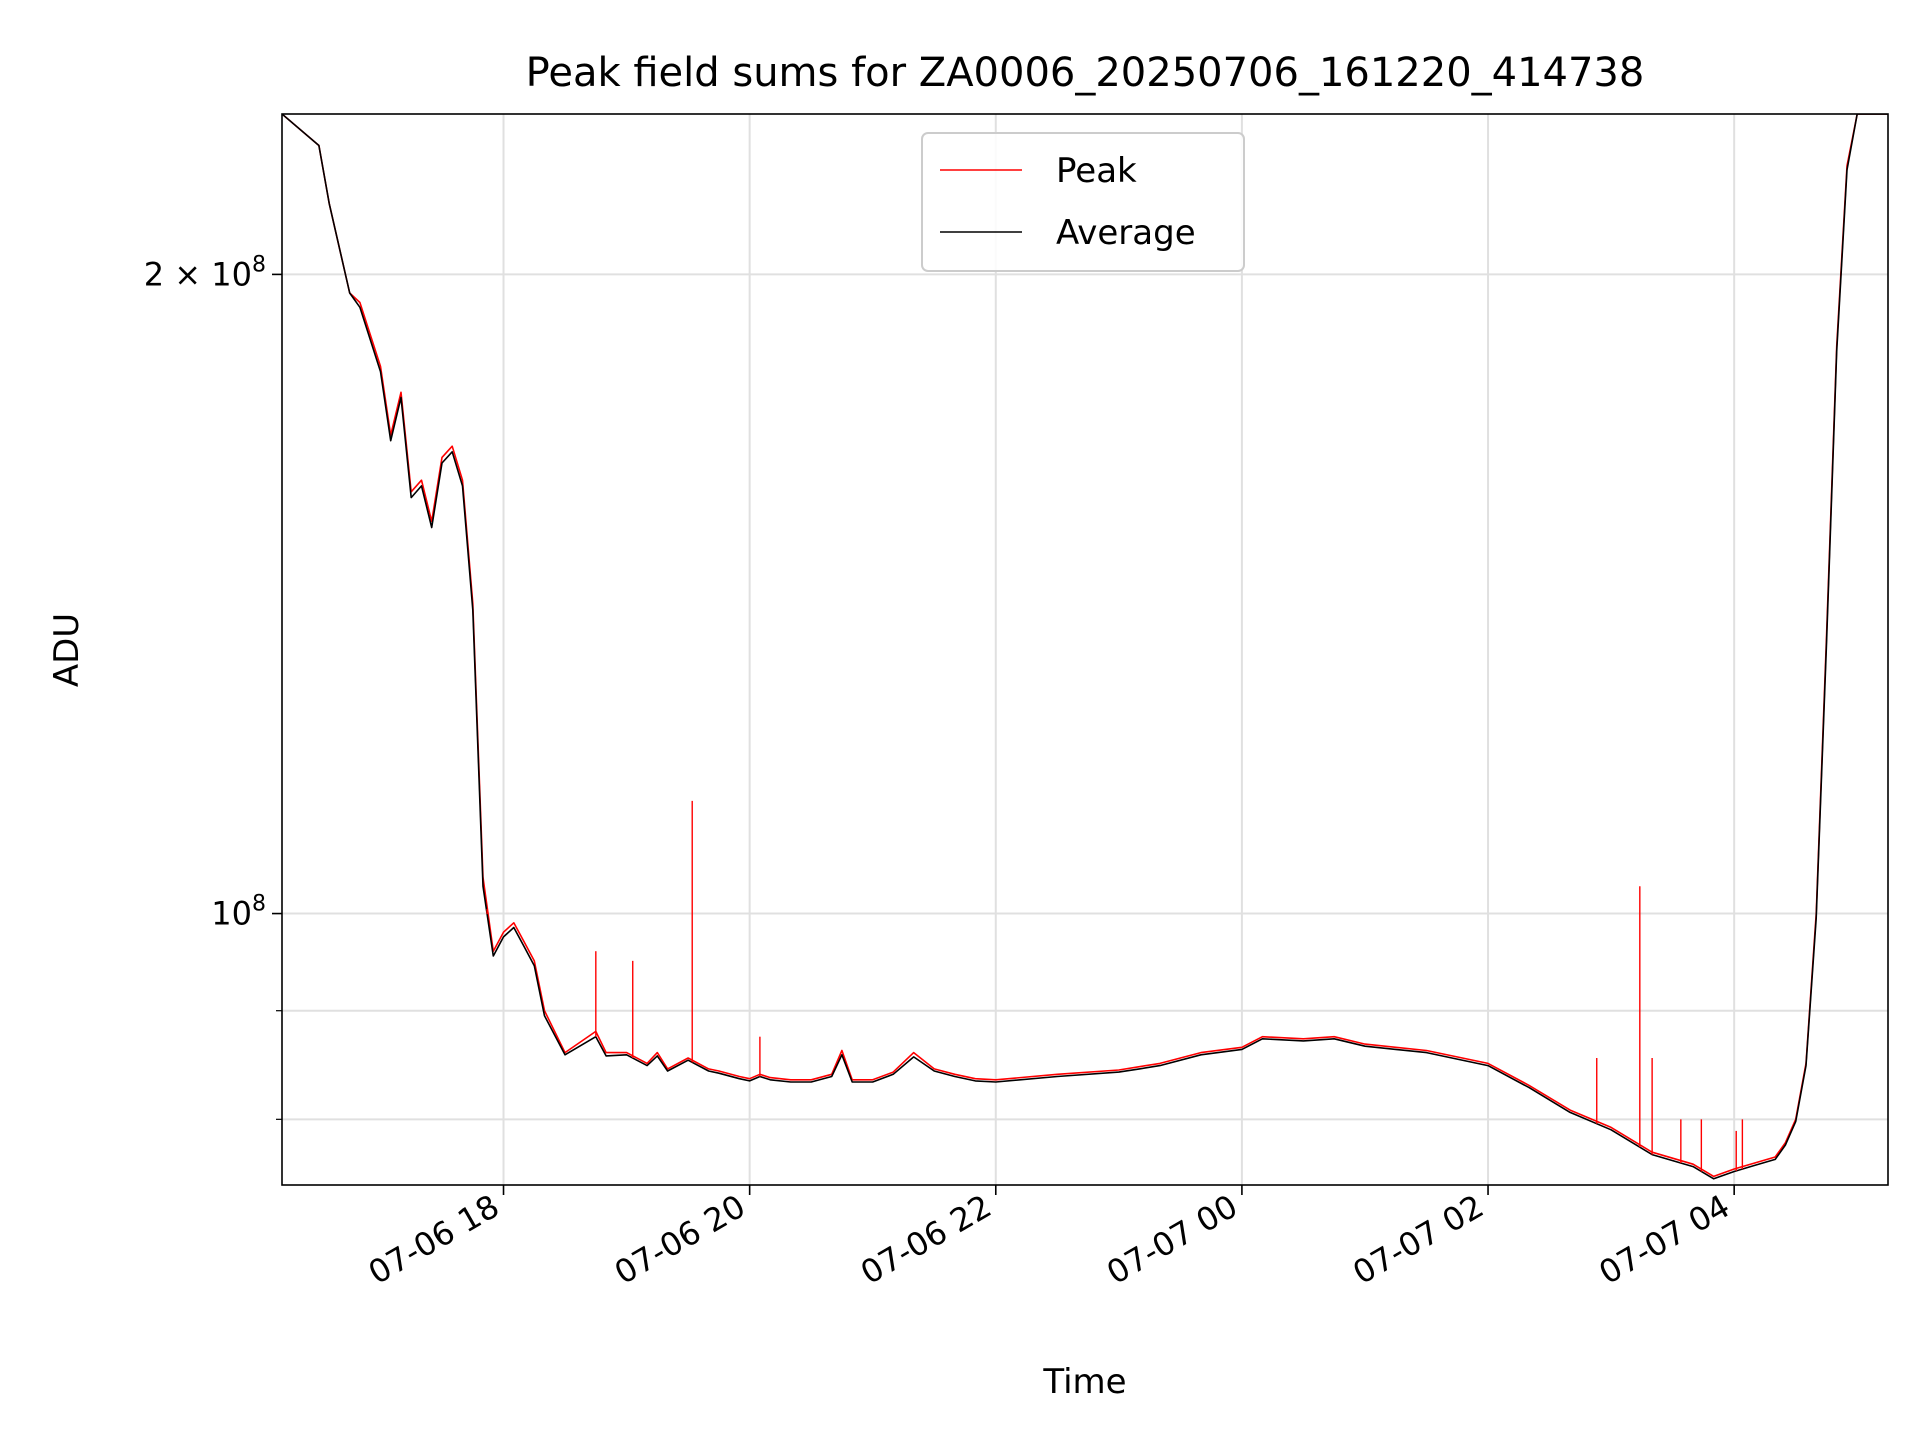  What do you see at coordinates (1084, 1382) in the screenshot?
I see `x-axis-label: Time` at bounding box center [1084, 1382].